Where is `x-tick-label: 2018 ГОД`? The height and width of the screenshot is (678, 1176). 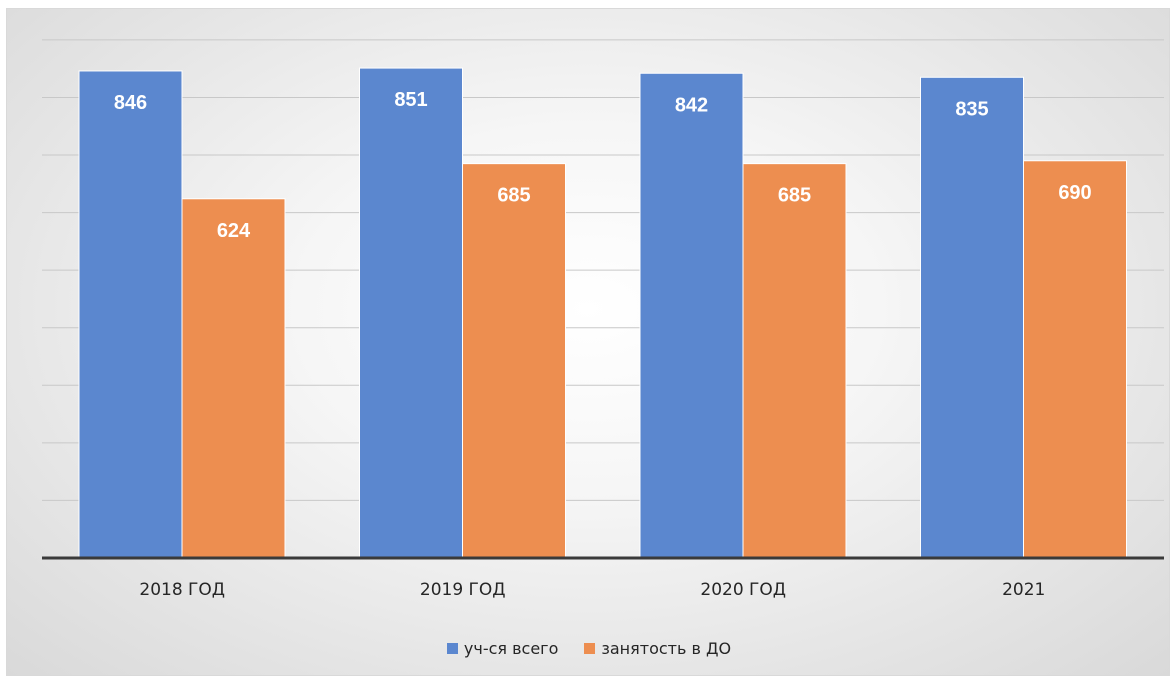
x-tick-label: 2018 ГОД is located at coordinates (182, 590).